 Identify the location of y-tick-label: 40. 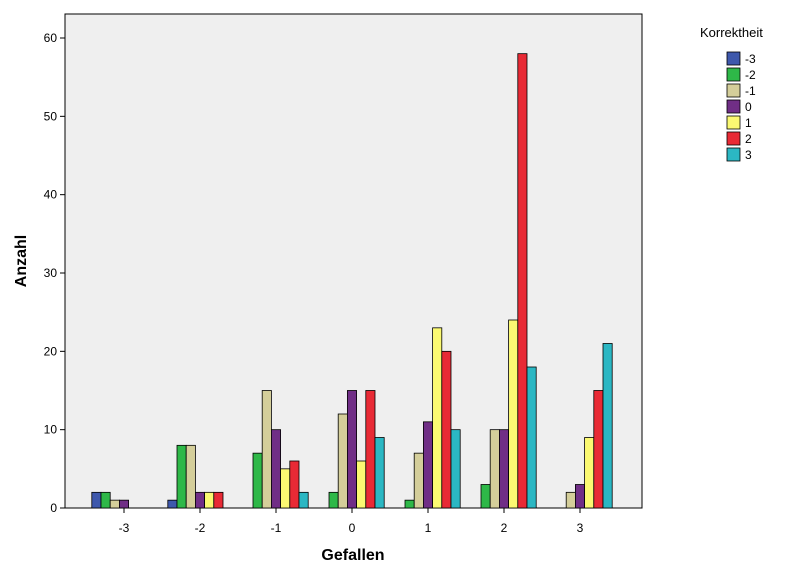
(51, 195).